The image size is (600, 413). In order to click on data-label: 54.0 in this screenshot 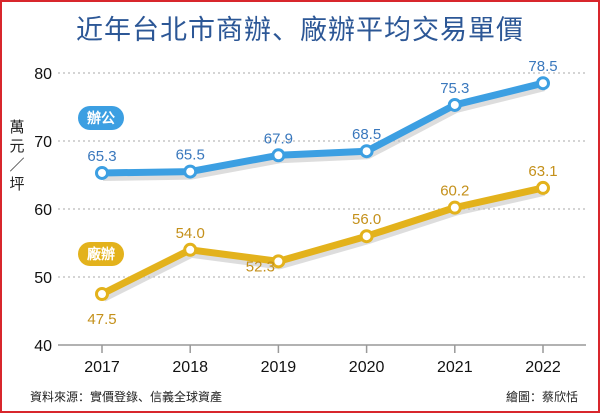, I will do `click(190, 233)`.